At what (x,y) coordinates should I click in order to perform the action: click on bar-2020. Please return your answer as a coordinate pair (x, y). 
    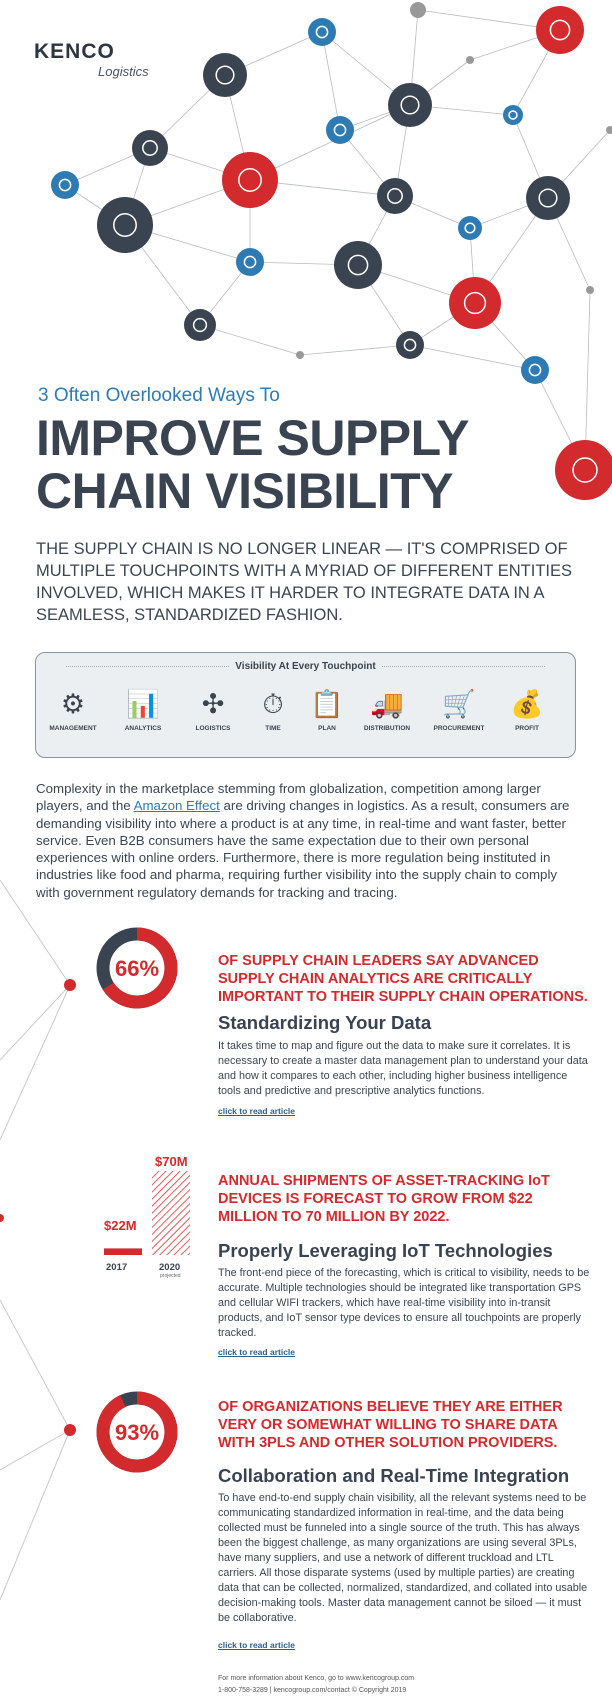
    Looking at the image, I should click on (171, 1213).